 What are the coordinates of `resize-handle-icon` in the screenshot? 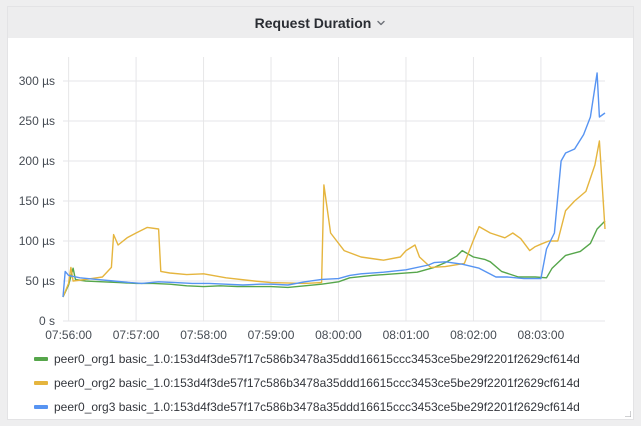 It's located at (628, 414).